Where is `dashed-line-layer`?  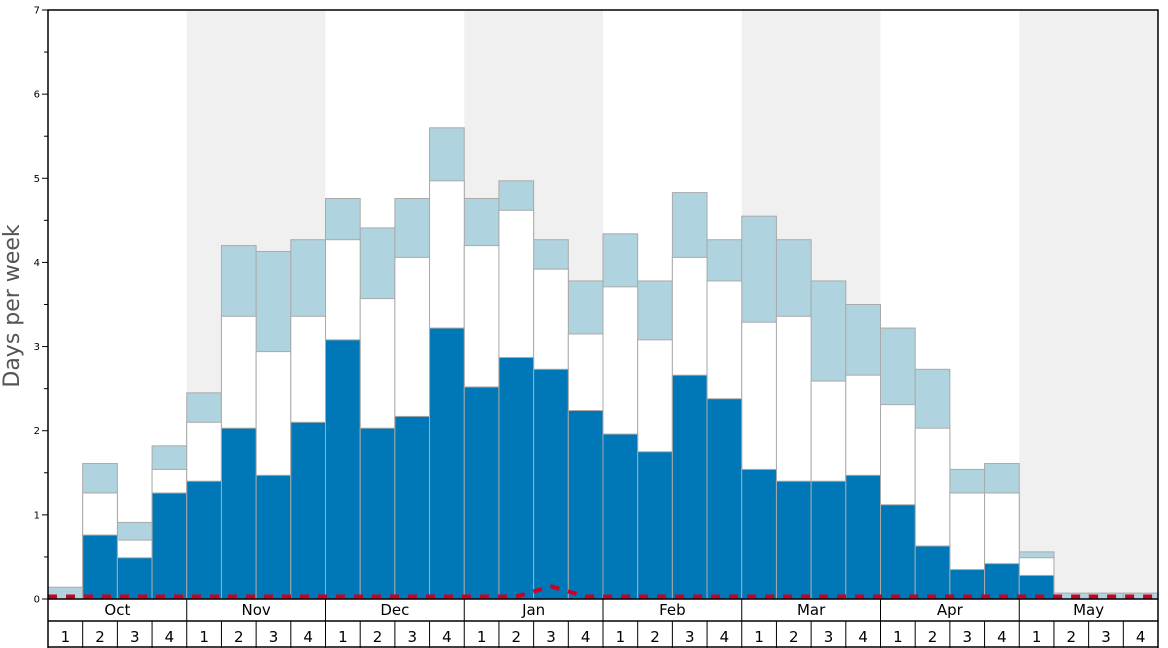
dashed-line-layer is located at coordinates (603, 591).